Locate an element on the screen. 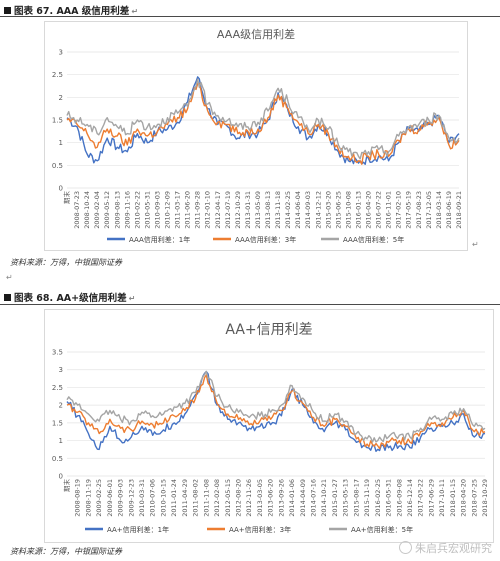 This screenshot has height=561, width=500. watermark: 朱启兵宏观研究 is located at coordinates (445, 548).